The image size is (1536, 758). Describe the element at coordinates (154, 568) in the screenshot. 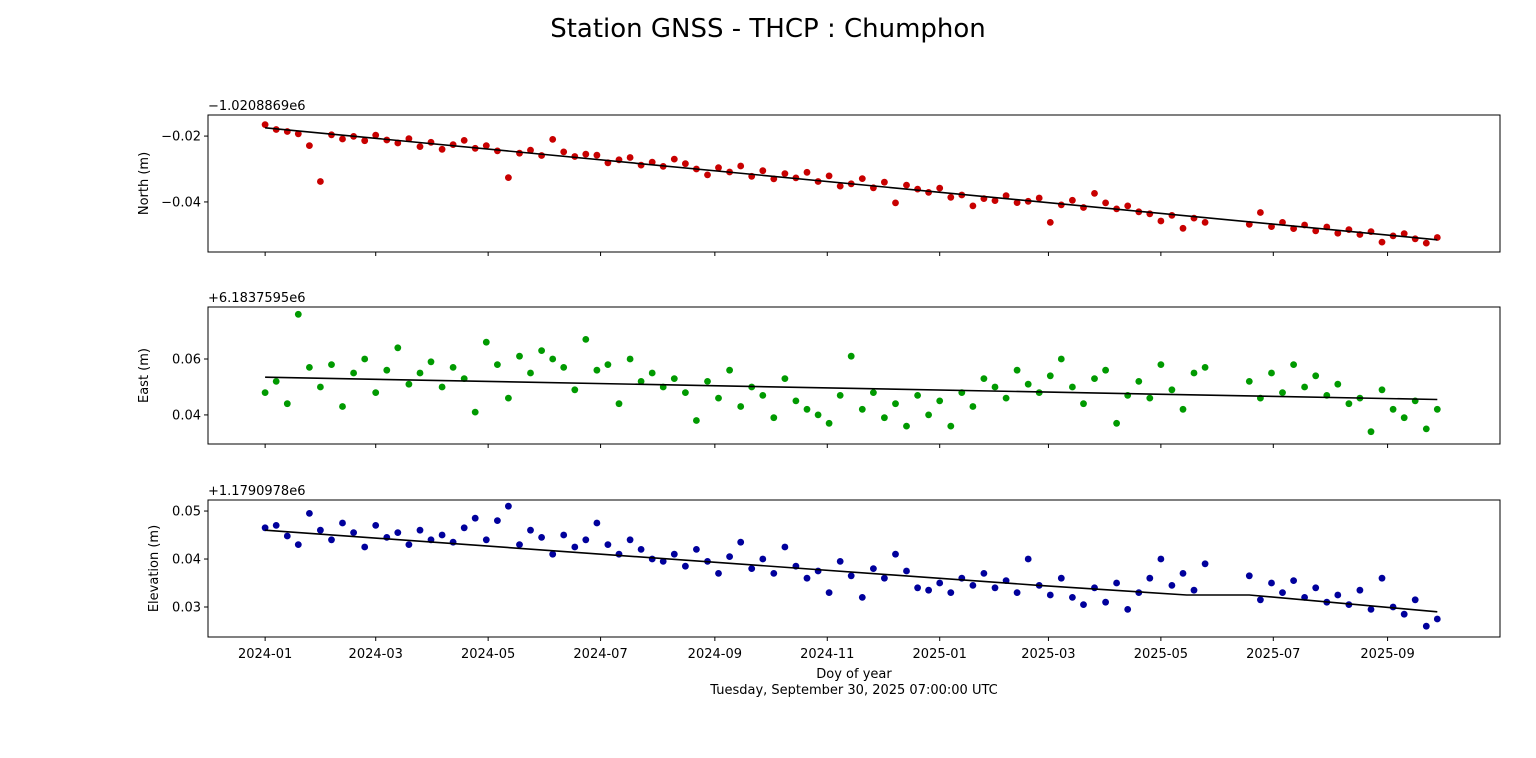

I see `y-axis-label: Elevation (m)` at that location.